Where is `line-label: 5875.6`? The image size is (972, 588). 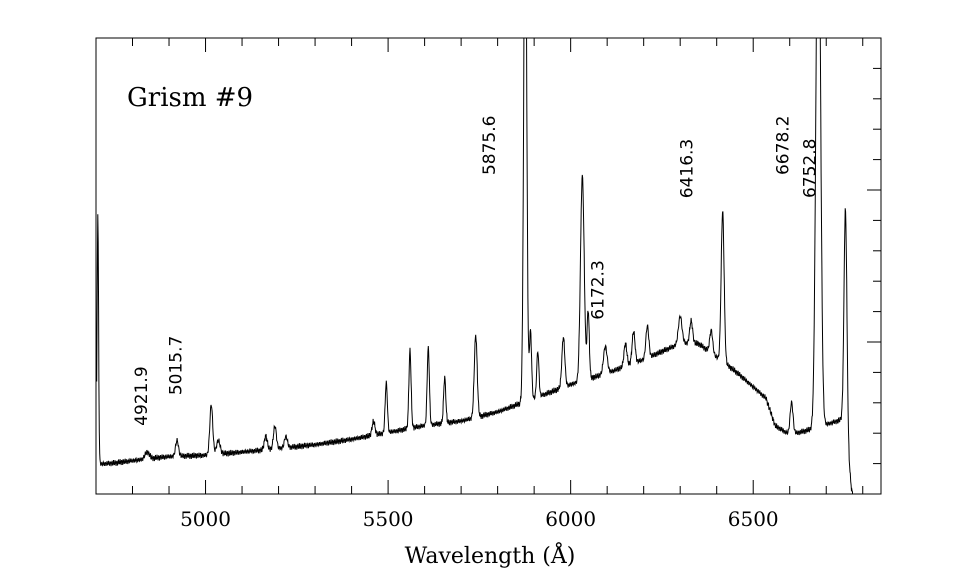
line-label: 5875.6 is located at coordinates (490, 145).